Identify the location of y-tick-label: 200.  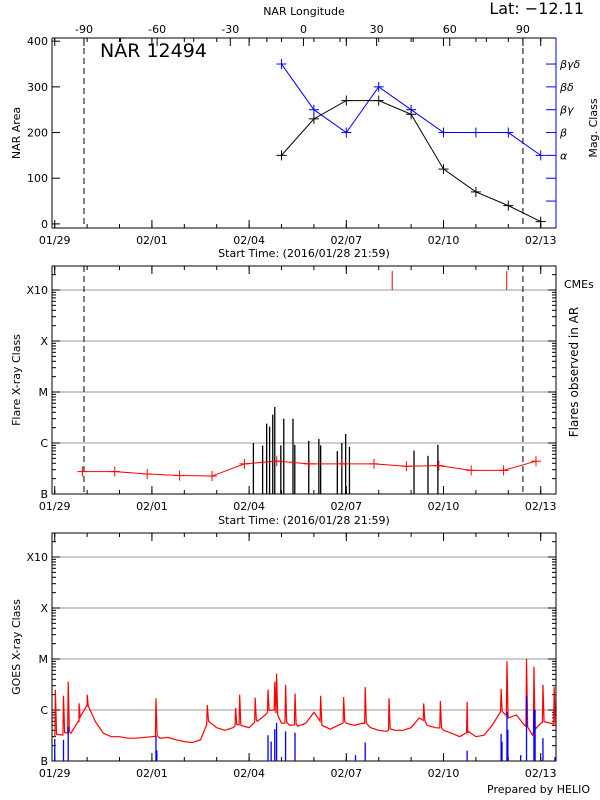
(37, 133).